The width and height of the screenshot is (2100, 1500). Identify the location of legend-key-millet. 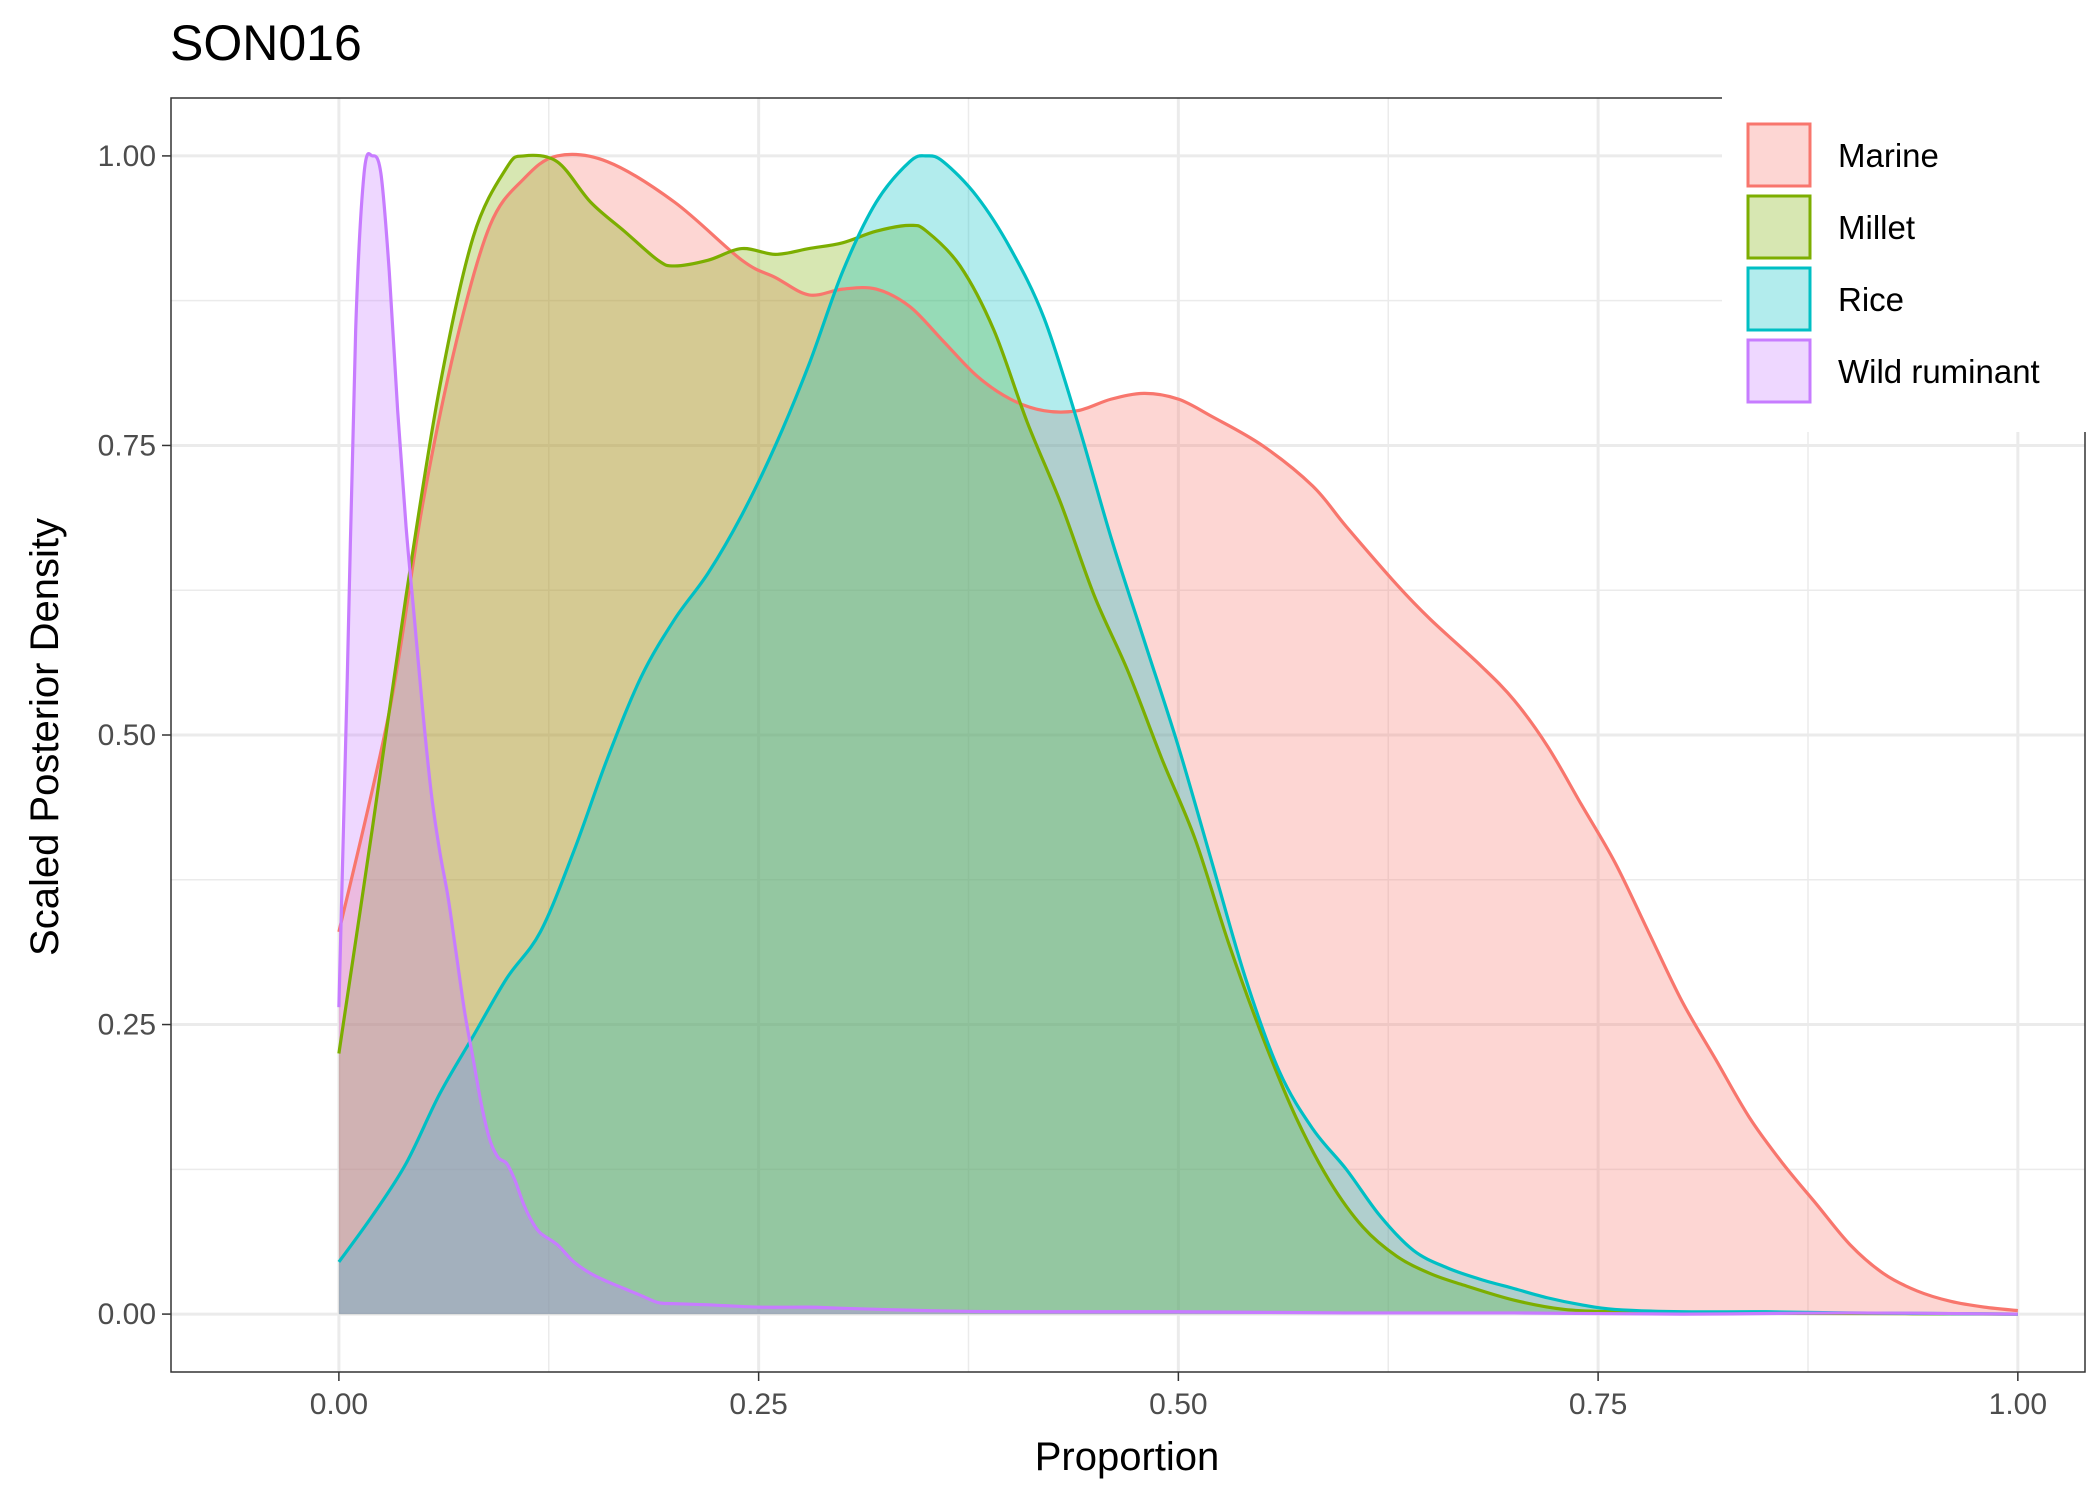
(1779, 227).